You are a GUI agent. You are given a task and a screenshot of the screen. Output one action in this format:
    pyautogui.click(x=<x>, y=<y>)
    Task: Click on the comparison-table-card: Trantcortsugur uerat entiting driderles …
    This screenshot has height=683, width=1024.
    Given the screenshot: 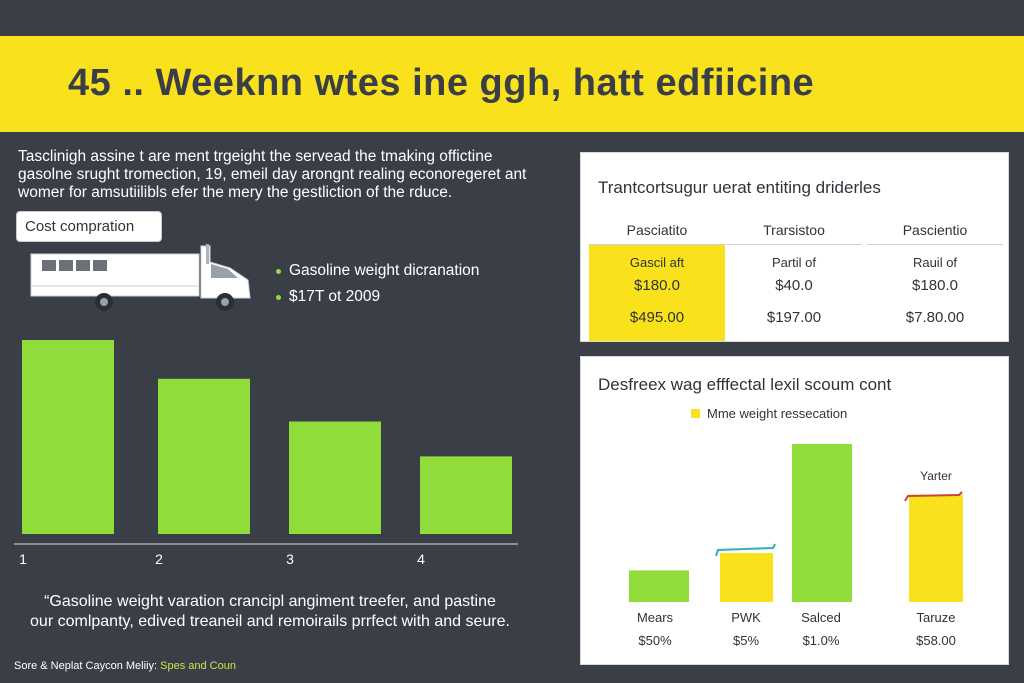 What is the action you would take?
    pyautogui.click(x=794, y=247)
    